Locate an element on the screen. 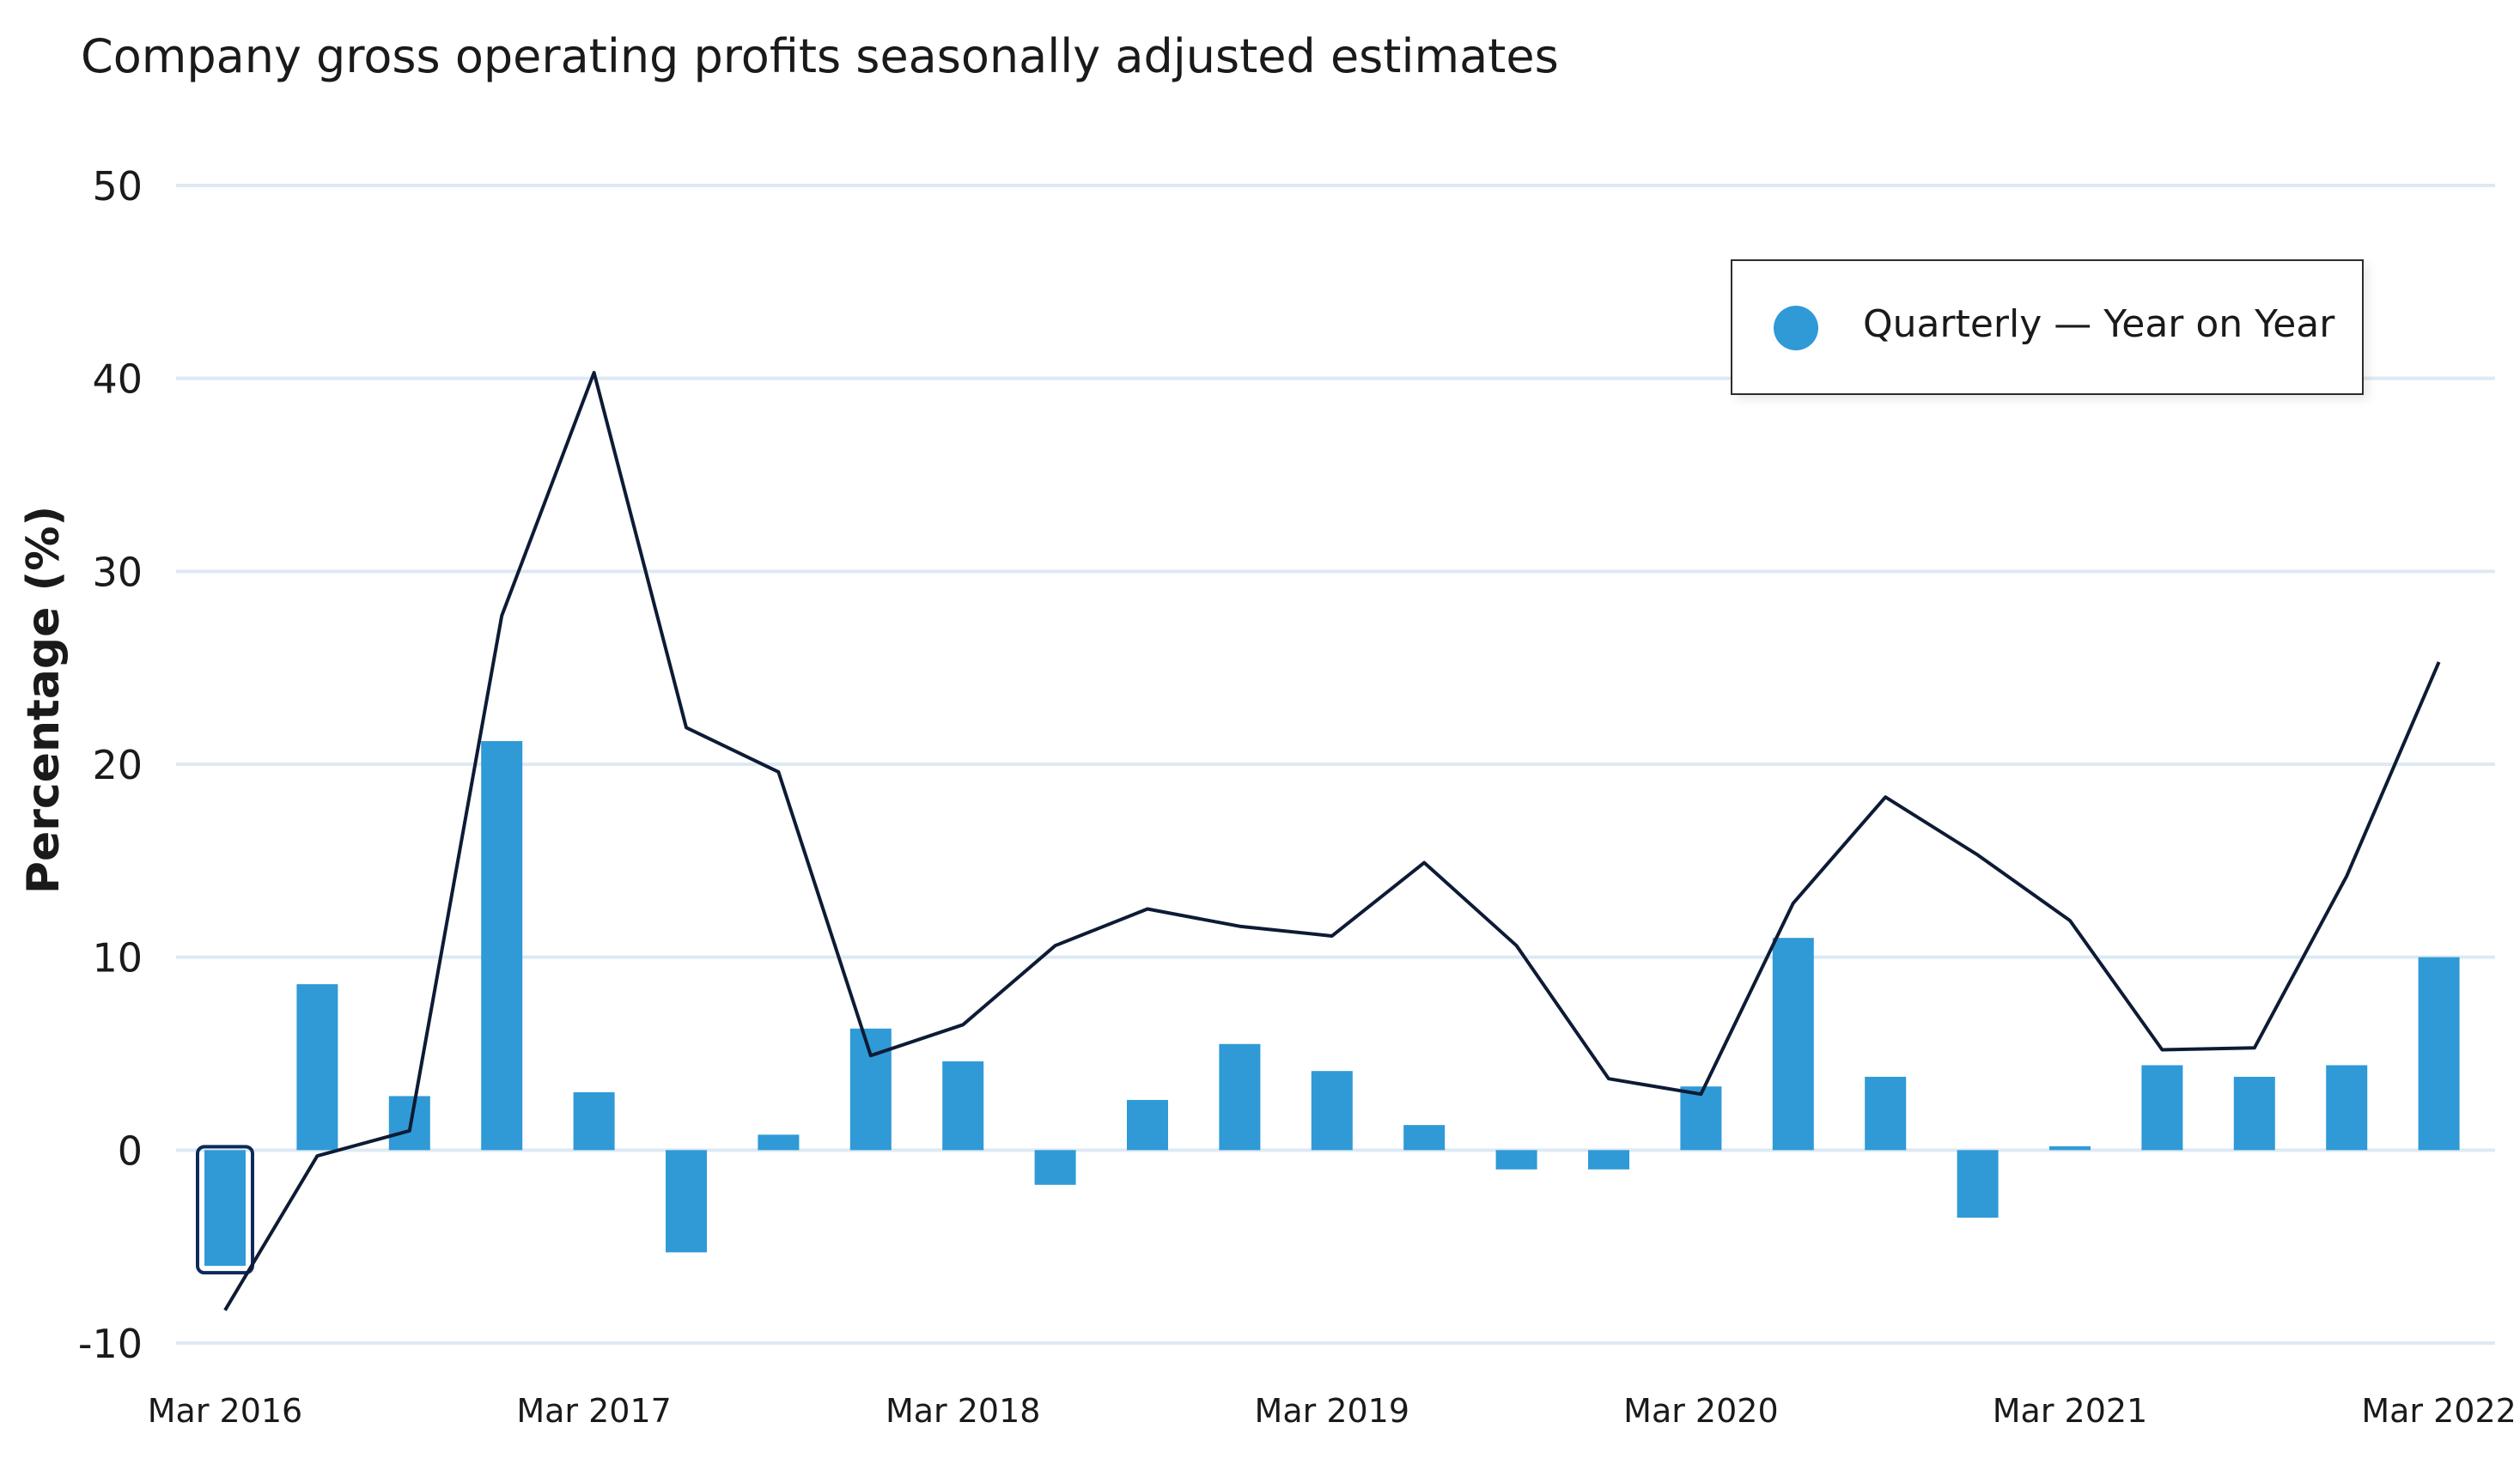  y-axis-ticks: -10 0 10 20 30 40 50 is located at coordinates (111, 765).